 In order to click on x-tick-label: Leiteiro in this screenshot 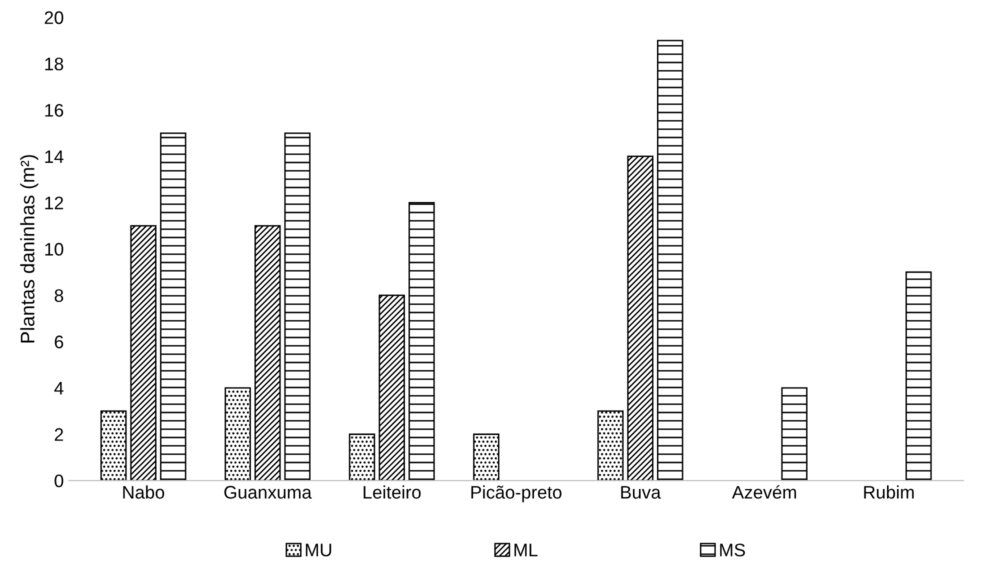, I will do `click(392, 492)`.